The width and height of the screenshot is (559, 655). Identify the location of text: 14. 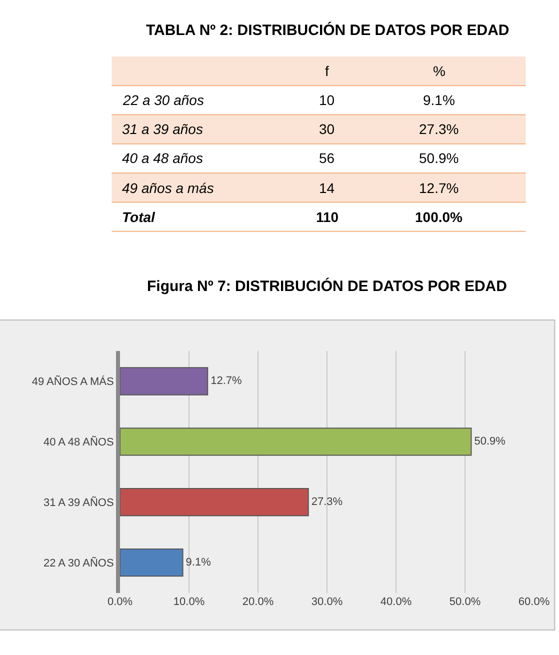
(327, 188).